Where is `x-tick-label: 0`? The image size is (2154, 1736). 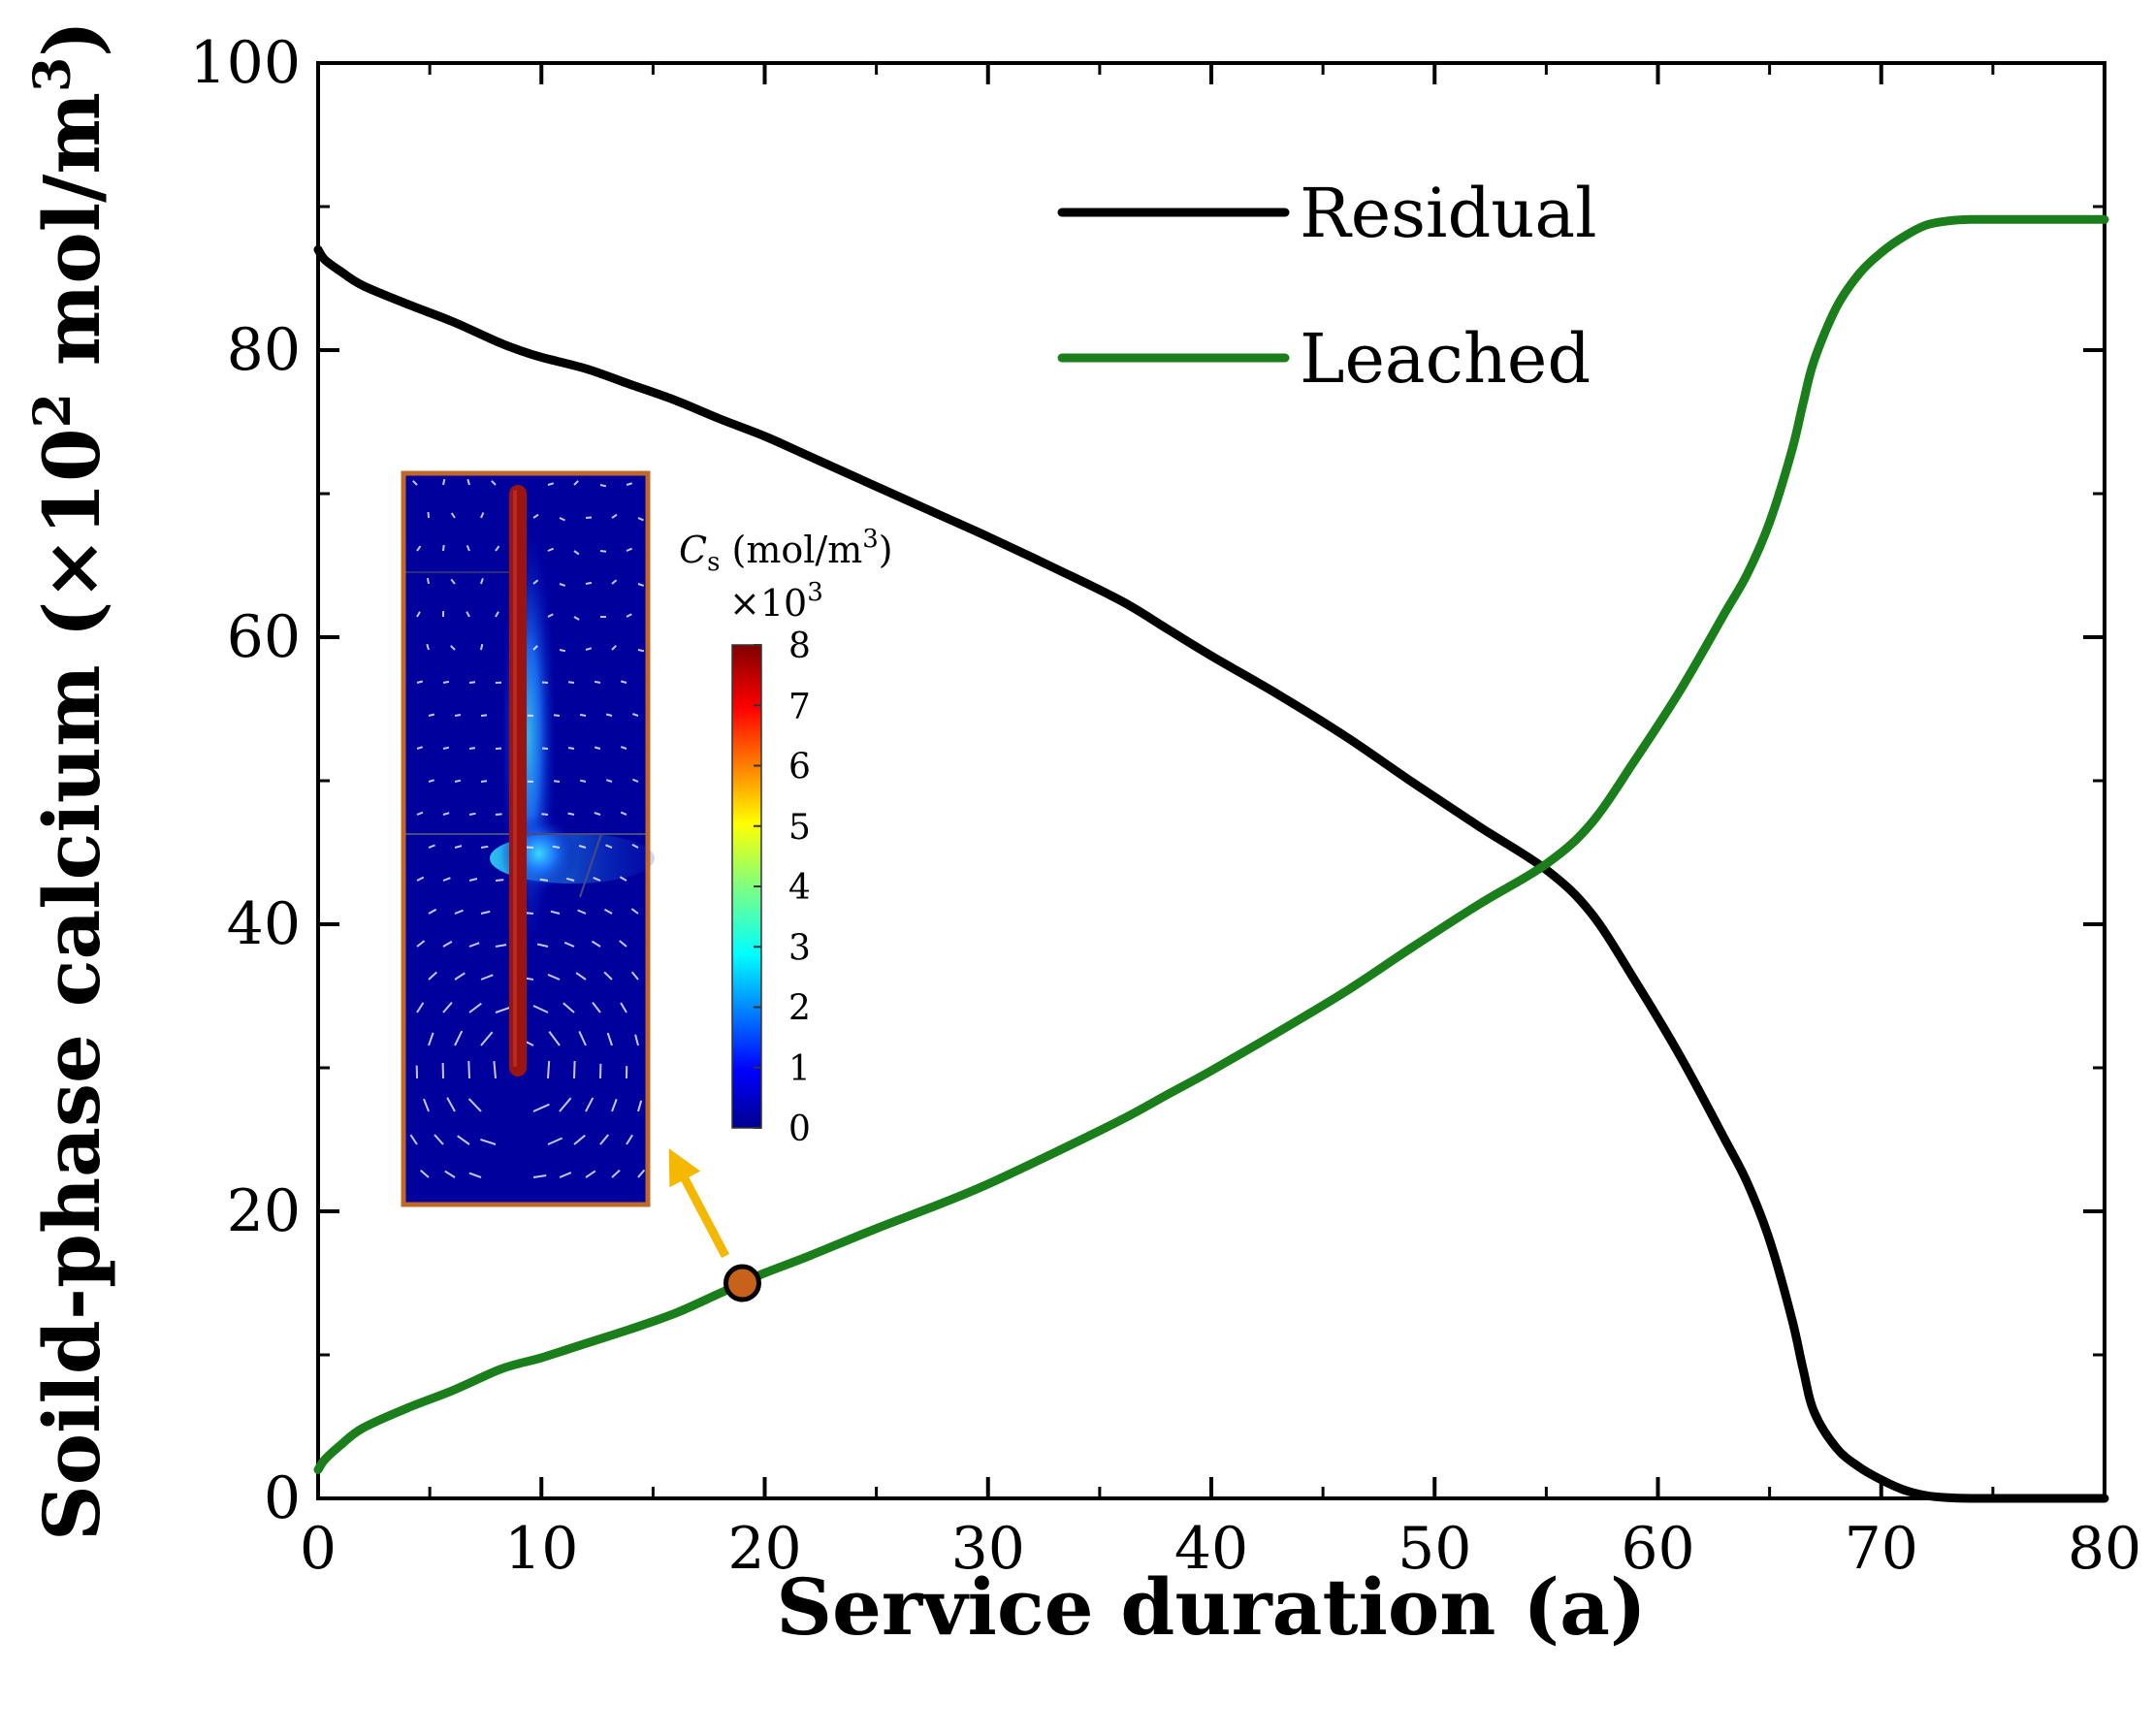
x-tick-label: 0 is located at coordinates (319, 1549).